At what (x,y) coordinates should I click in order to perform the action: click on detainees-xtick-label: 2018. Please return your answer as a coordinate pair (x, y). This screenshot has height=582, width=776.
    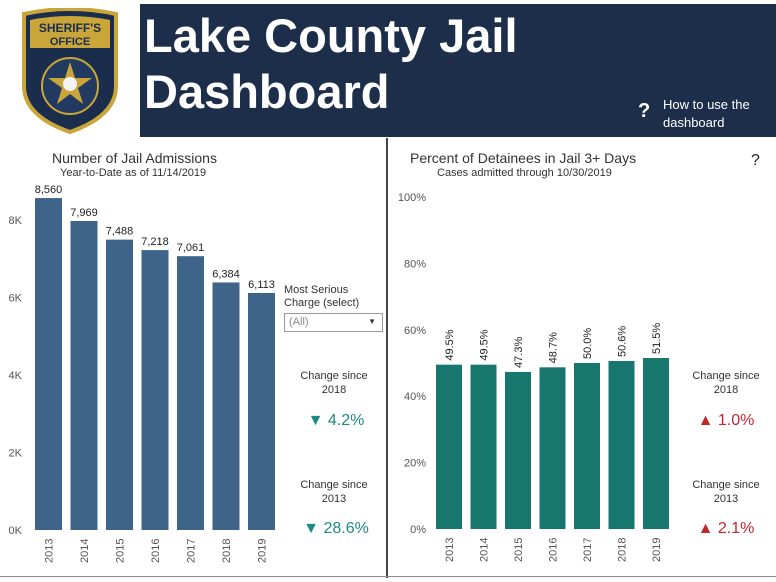
    Looking at the image, I should click on (623, 550).